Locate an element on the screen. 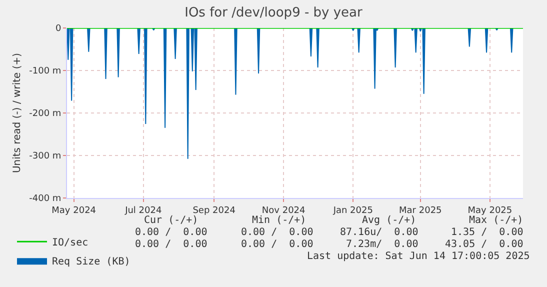  x-tick-label: Sep 2024 is located at coordinates (214, 211).